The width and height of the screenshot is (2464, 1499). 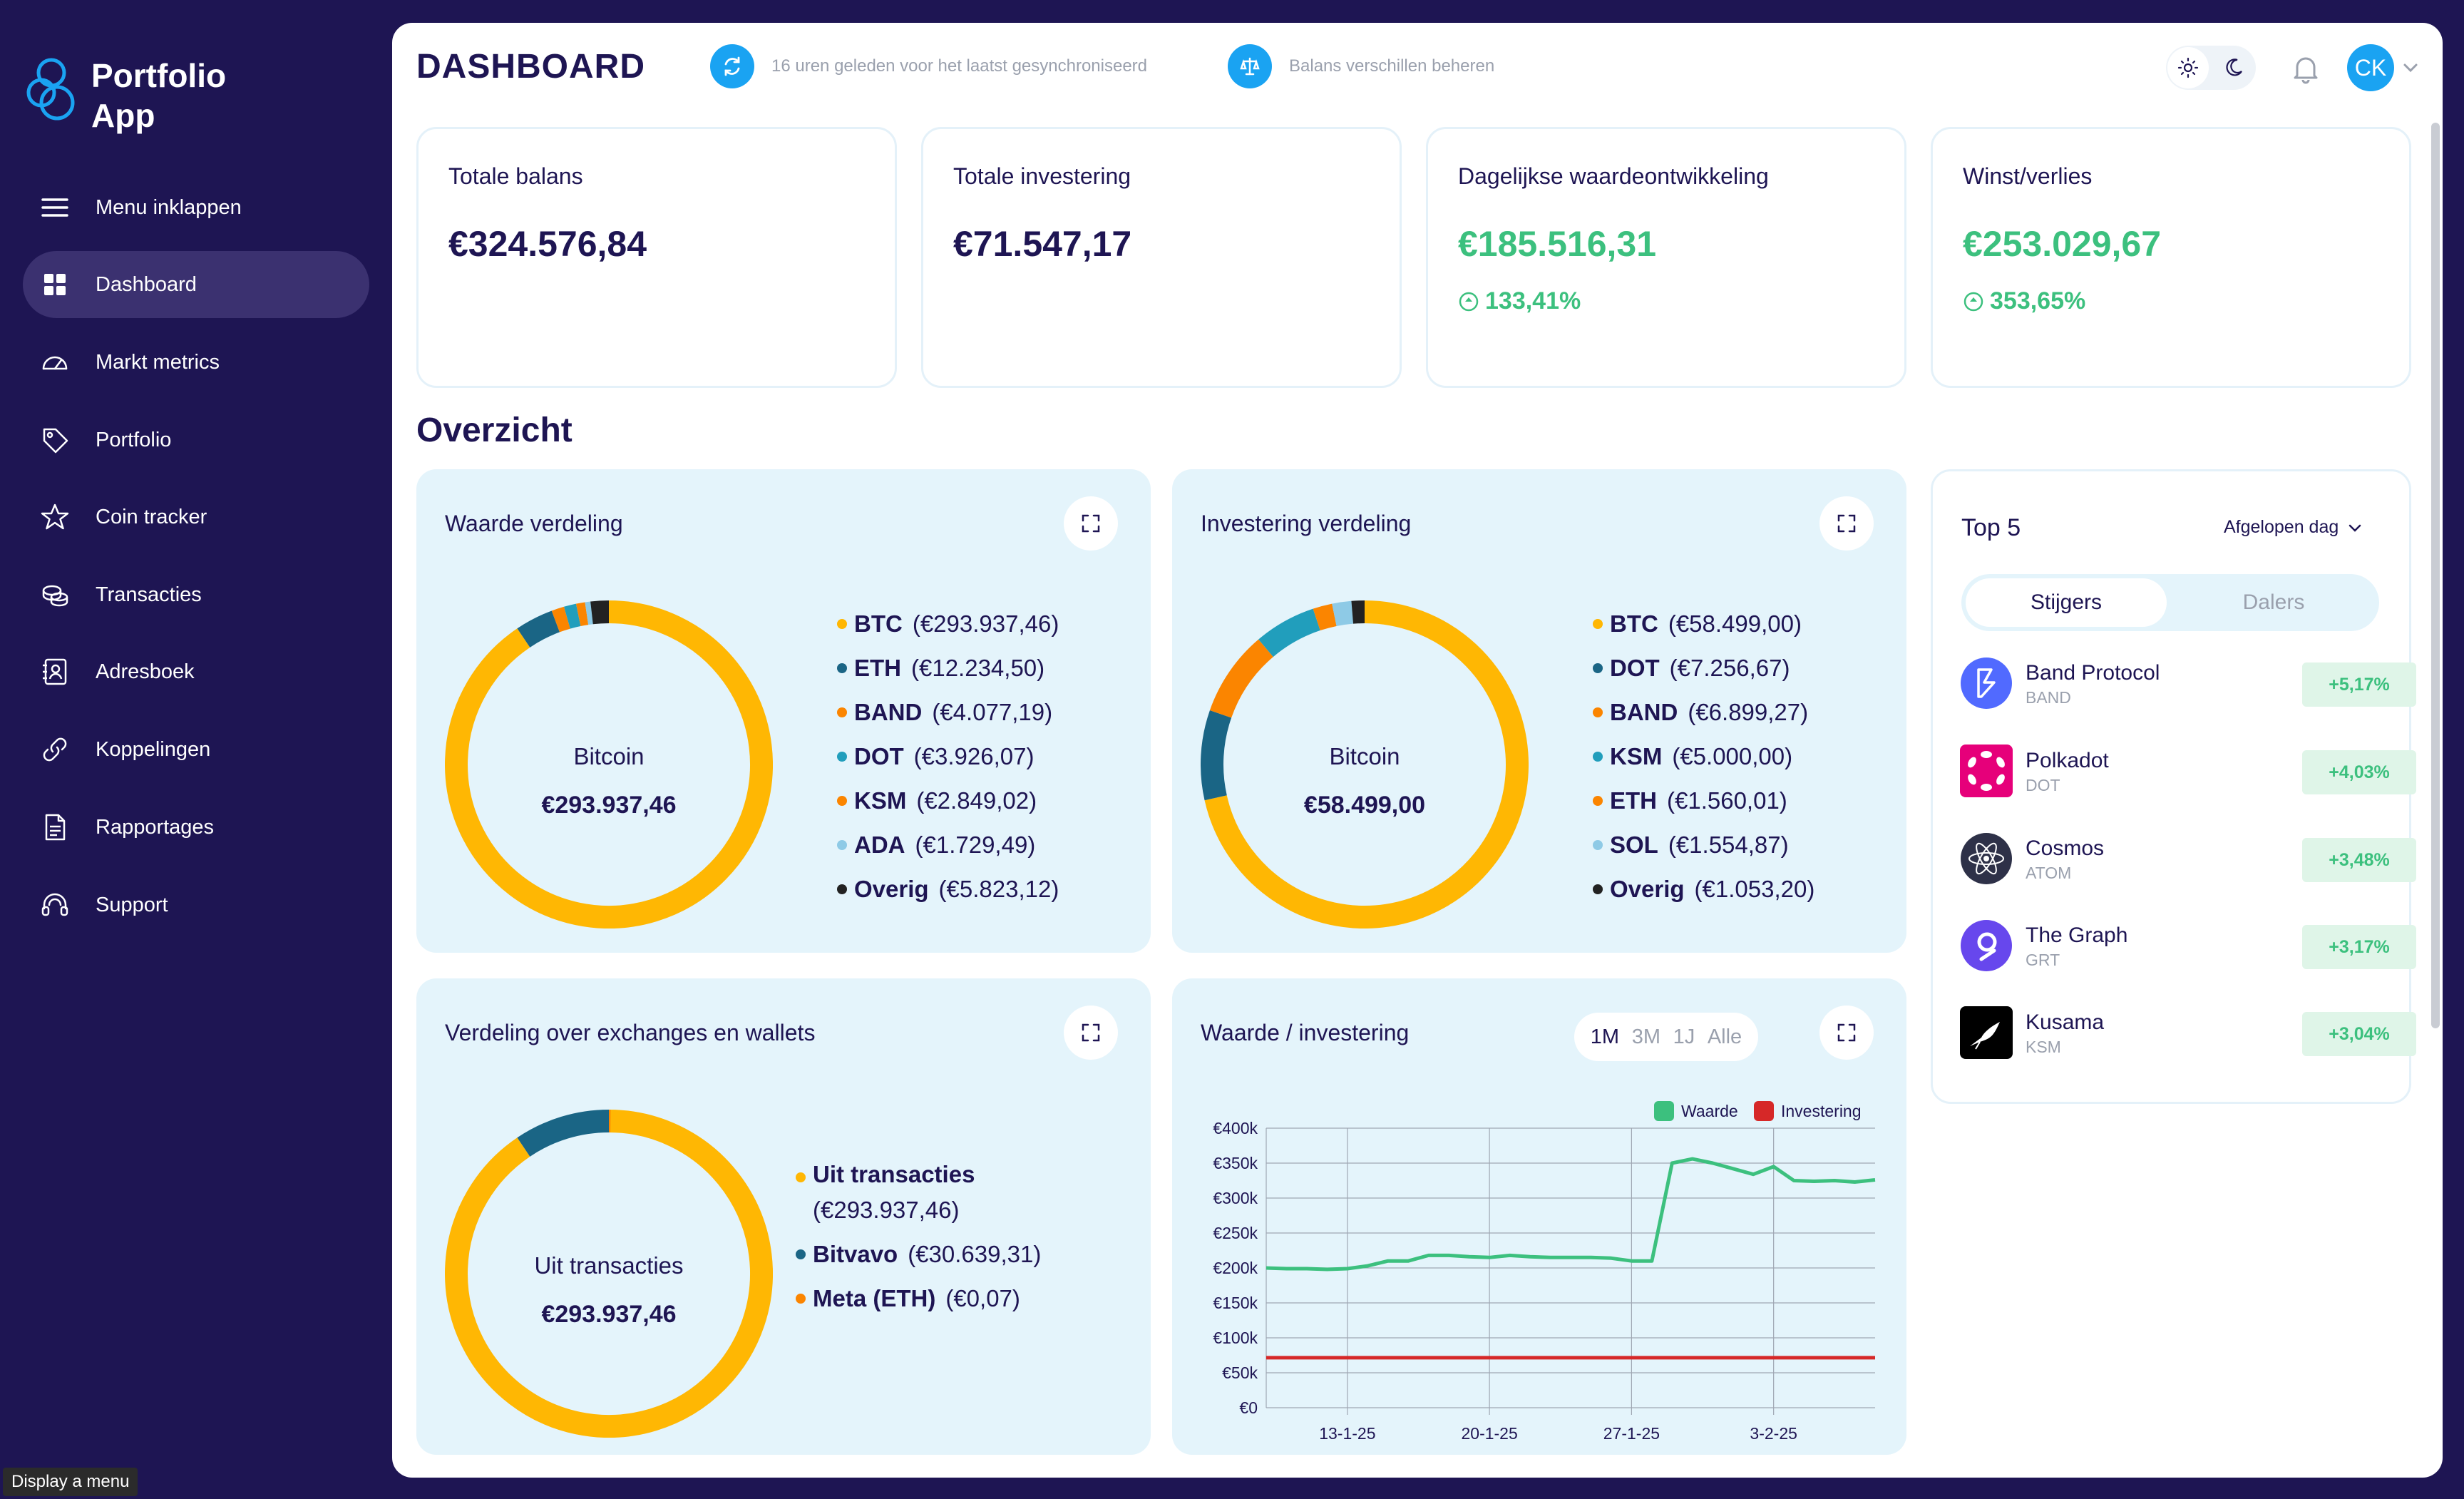 What do you see at coordinates (1605, 1036) in the screenshot?
I see `range-1m: 1M` at bounding box center [1605, 1036].